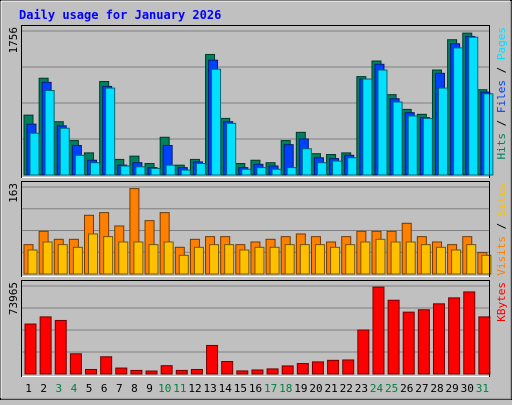 This screenshot has width=512, height=405. Describe the element at coordinates (501, 256) in the screenshot. I see `legend-visits: Visits` at that location.